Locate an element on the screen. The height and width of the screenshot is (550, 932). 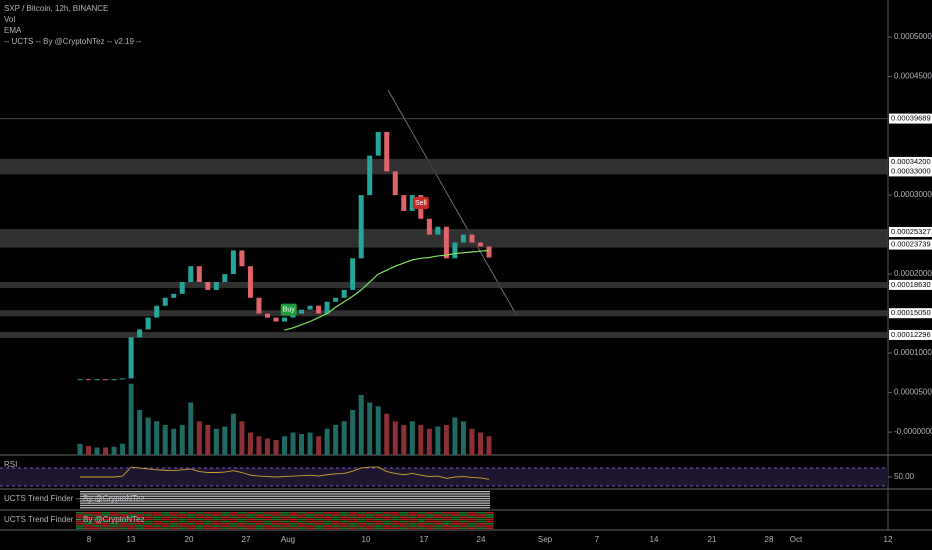
price-badge-label: 0.00025327 is located at coordinates (911, 231).